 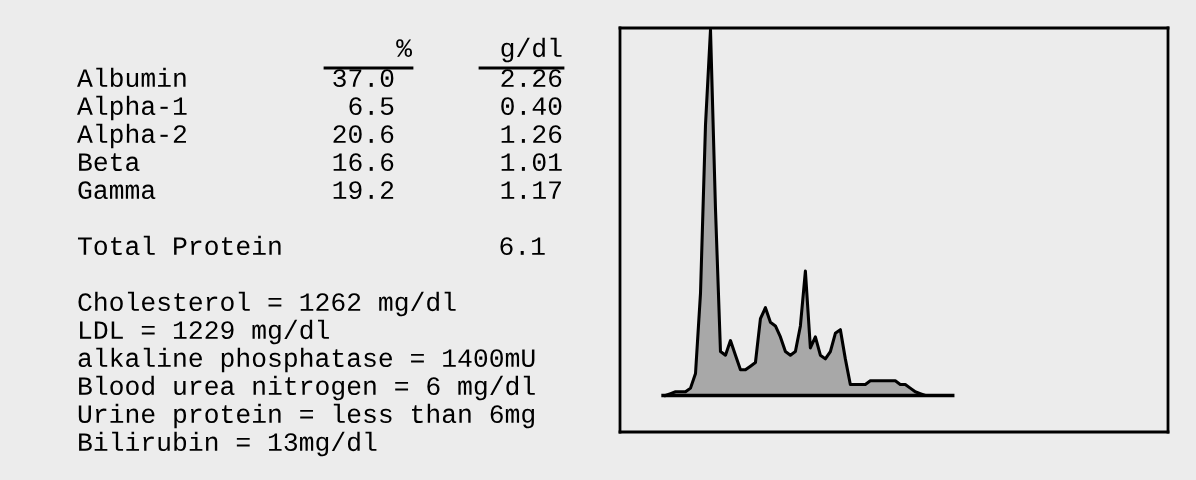 What do you see at coordinates (179, 245) in the screenshot?
I see `text: Total Protein` at bounding box center [179, 245].